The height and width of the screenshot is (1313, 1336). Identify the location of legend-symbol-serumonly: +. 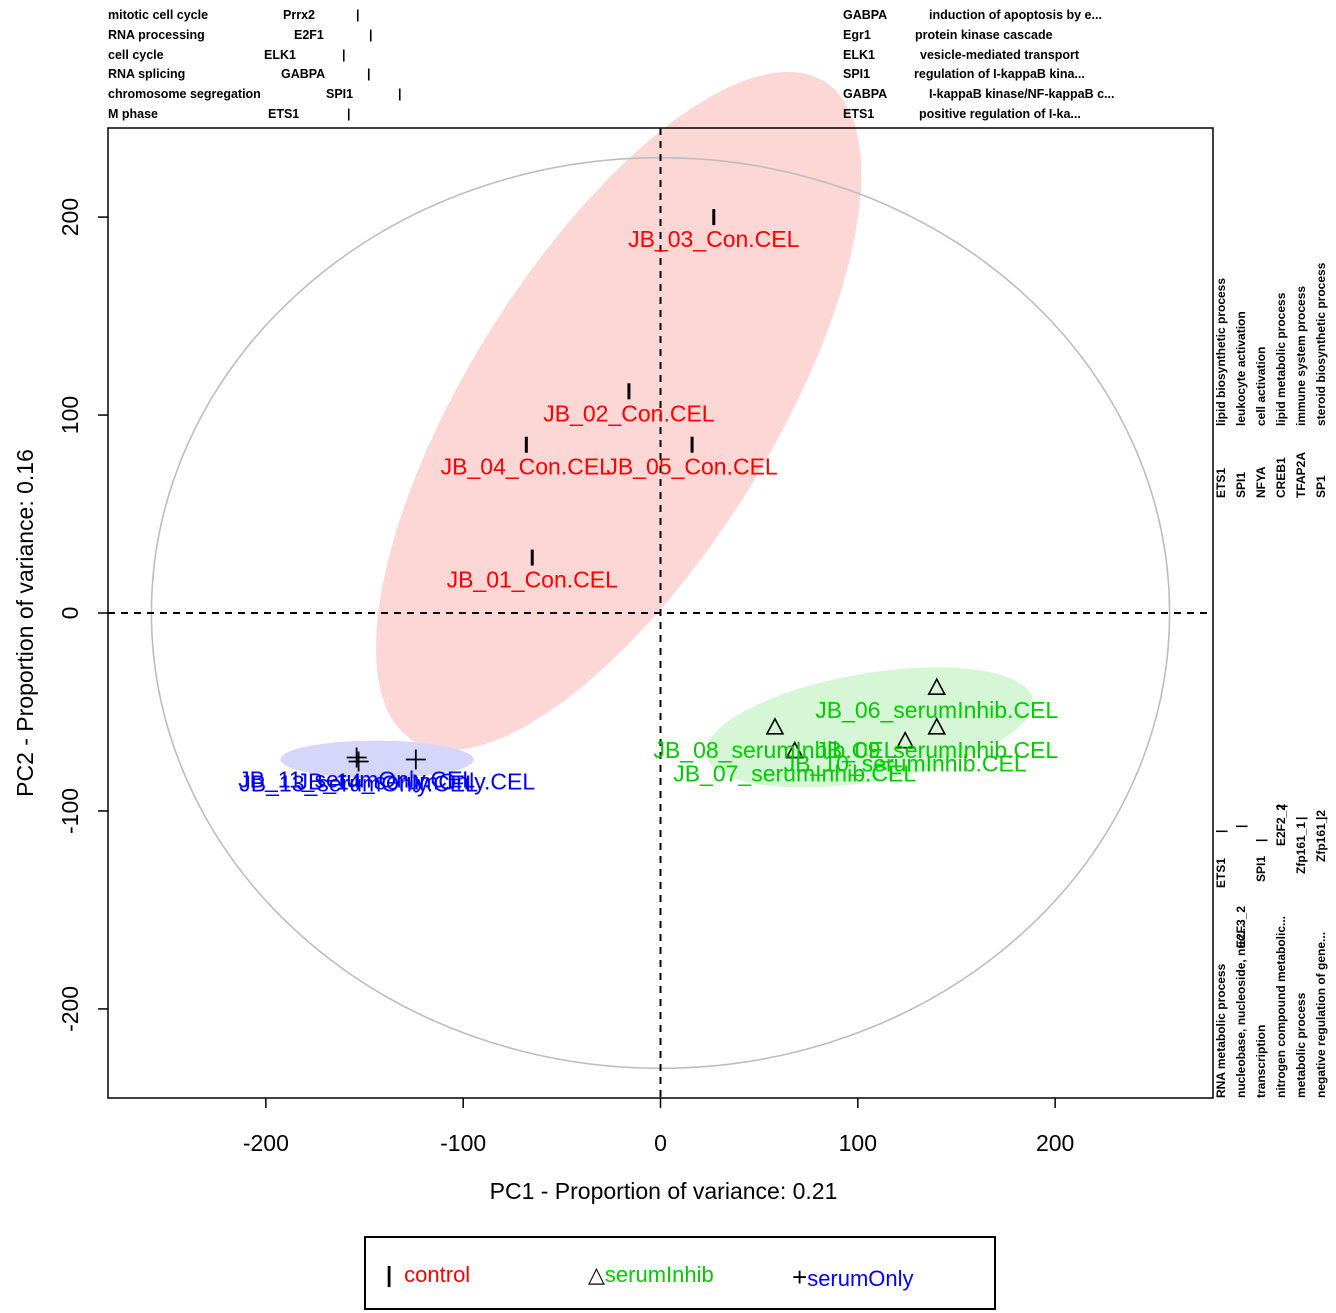
(800, 1277).